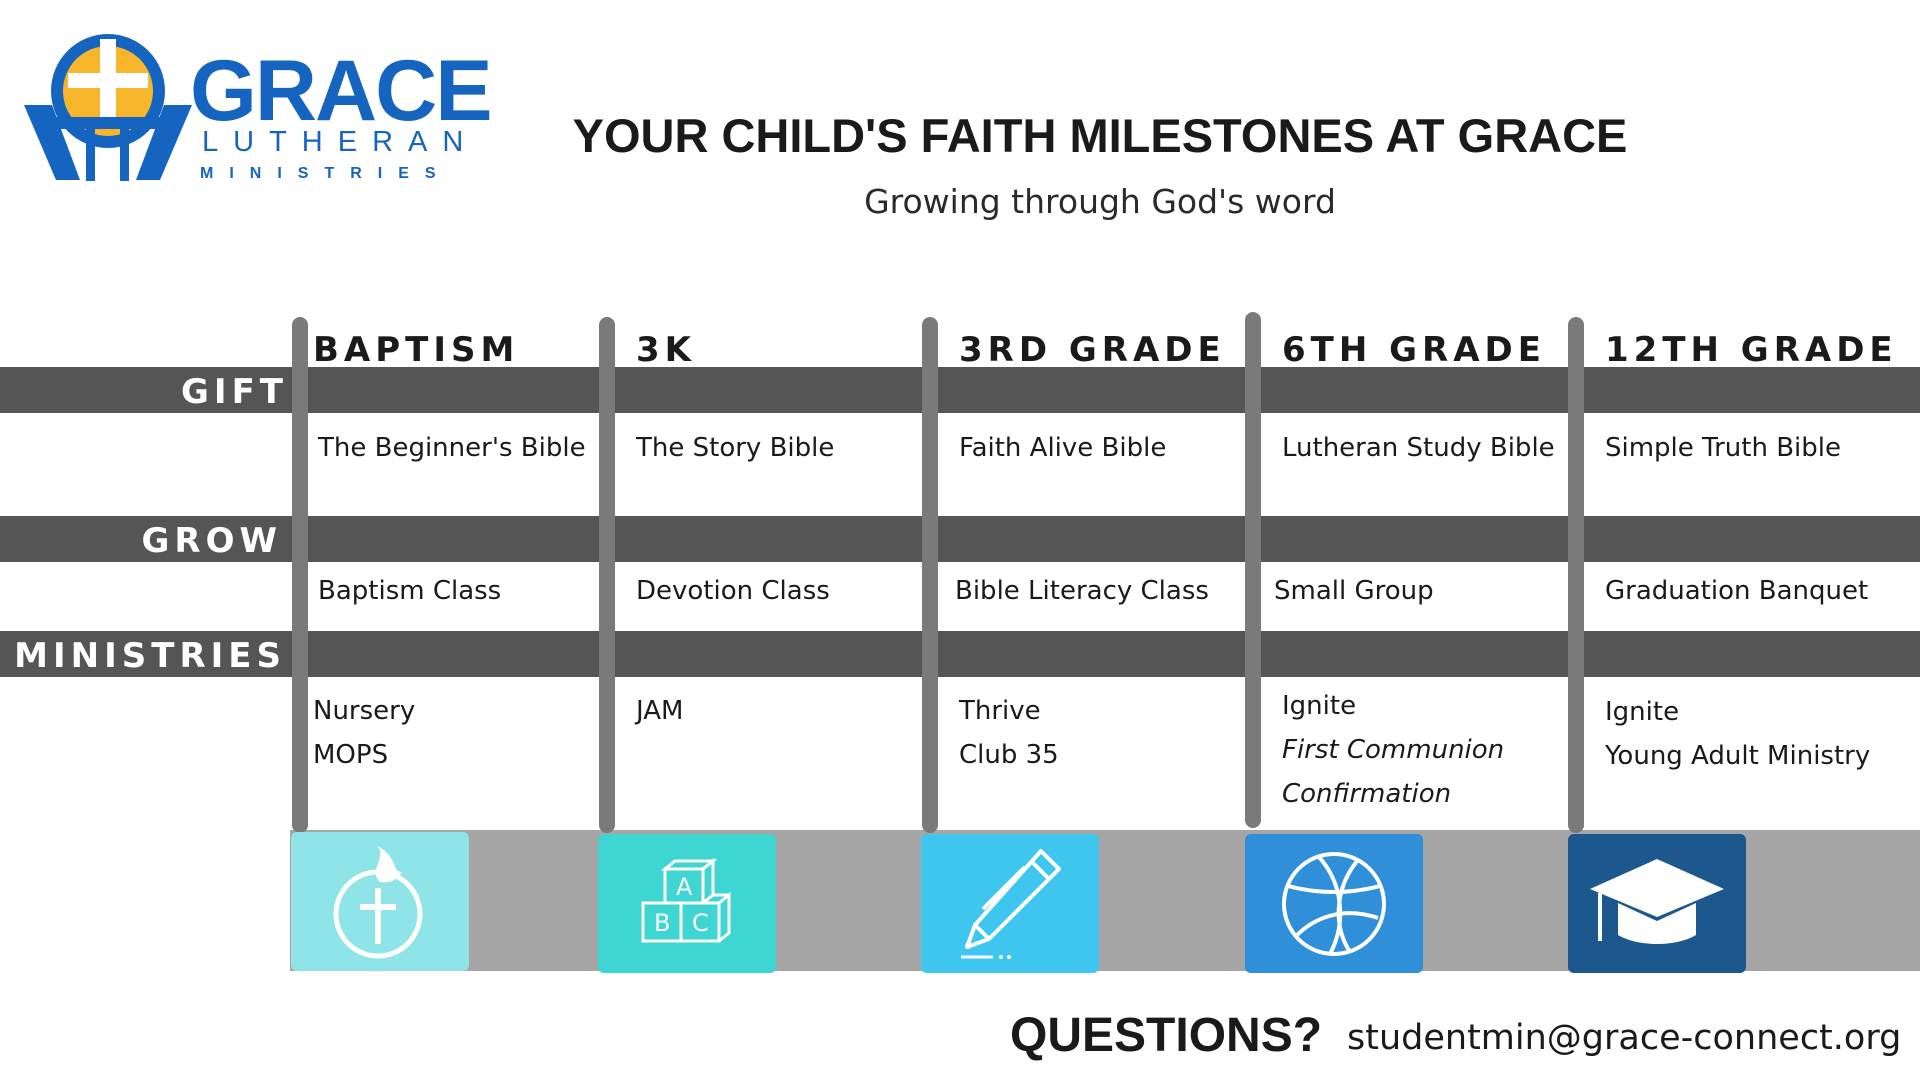  What do you see at coordinates (340, 142) in the screenshot?
I see `logo-lutheran-text: LUTHERAN` at bounding box center [340, 142].